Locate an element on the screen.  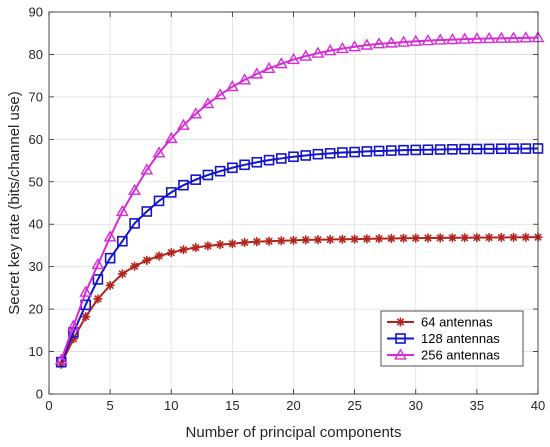
y-tick-label: 90 is located at coordinates (36, 12).